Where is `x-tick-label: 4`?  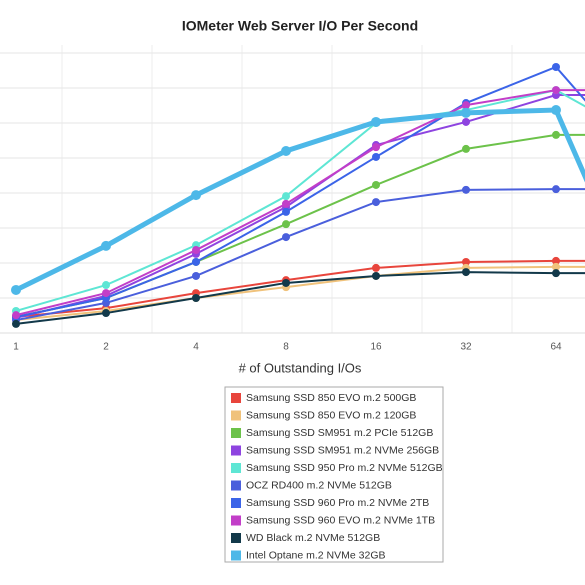
x-tick-label: 4 is located at coordinates (196, 347).